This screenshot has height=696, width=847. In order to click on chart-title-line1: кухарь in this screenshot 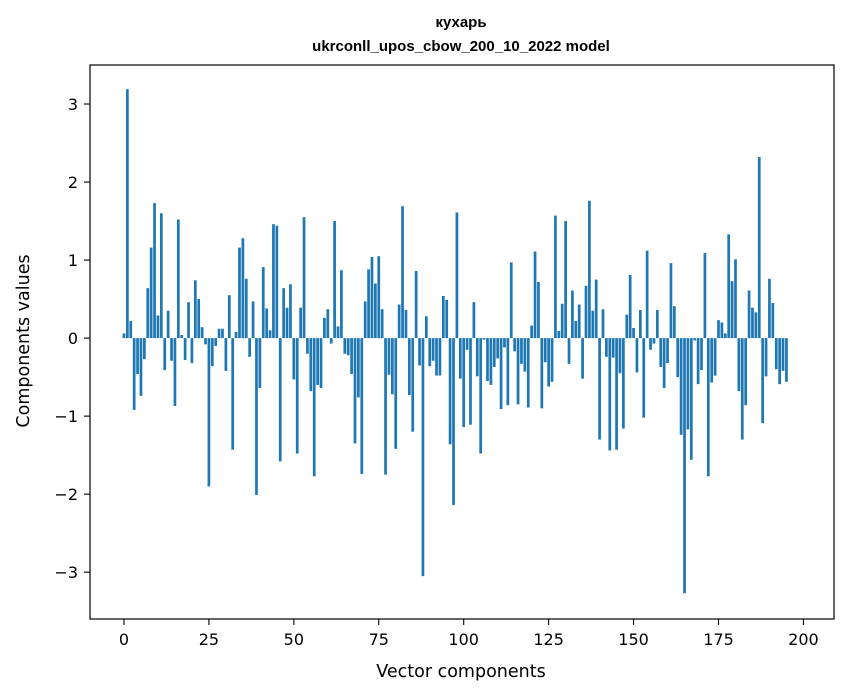, I will do `click(460, 22)`.